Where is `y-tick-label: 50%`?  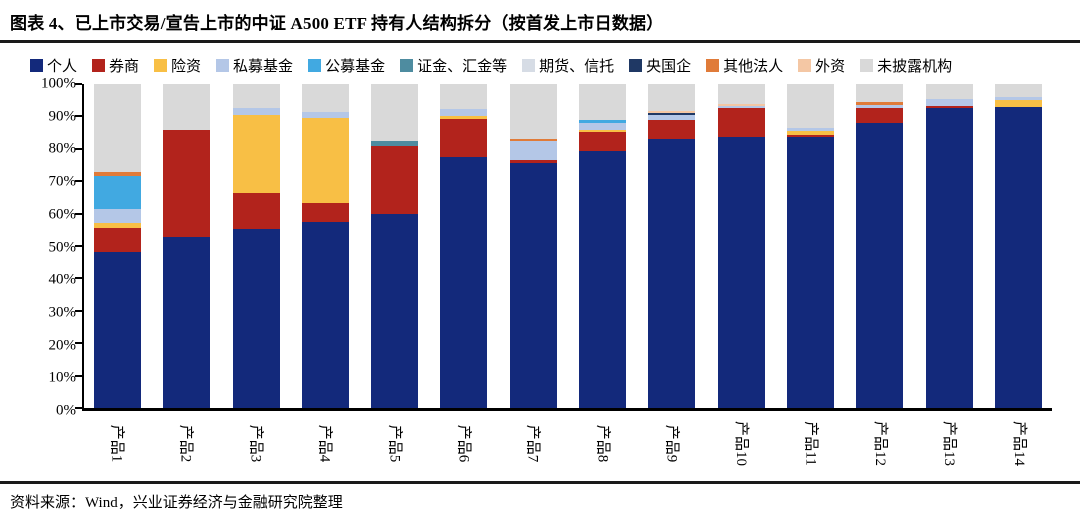 y-tick-label: 50% is located at coordinates (62, 247).